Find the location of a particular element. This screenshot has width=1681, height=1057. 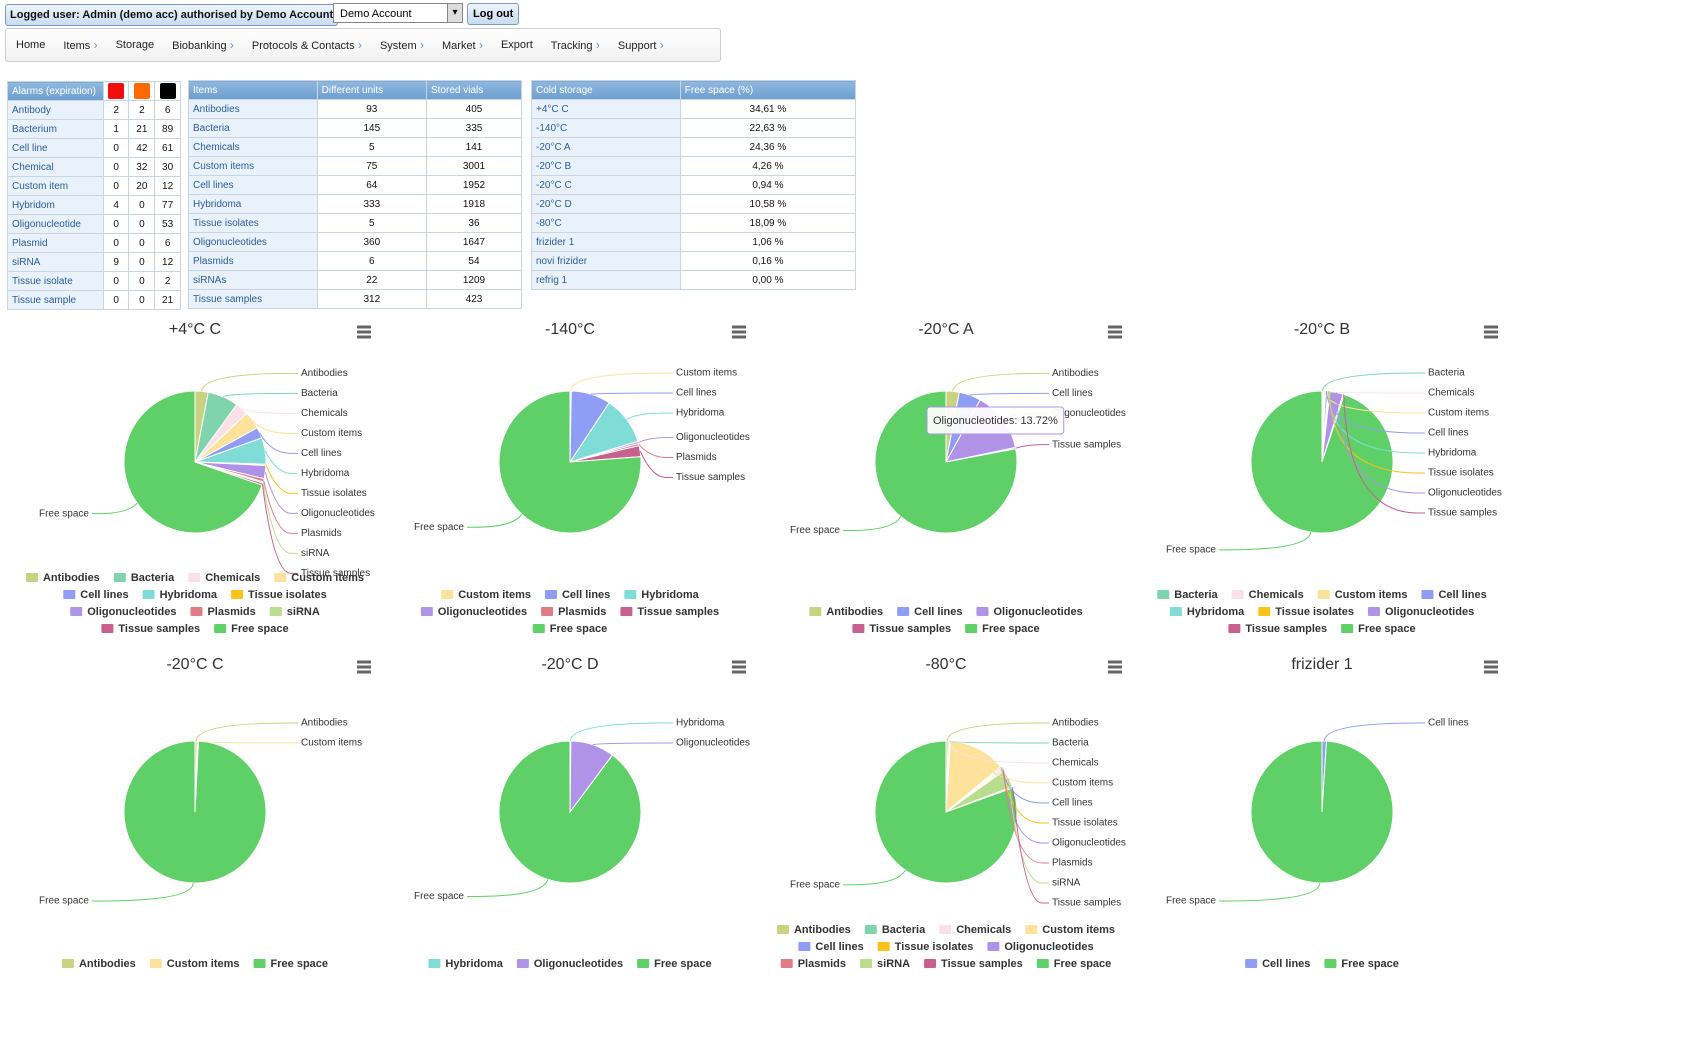

row-label: Custom item is located at coordinates (55, 186).